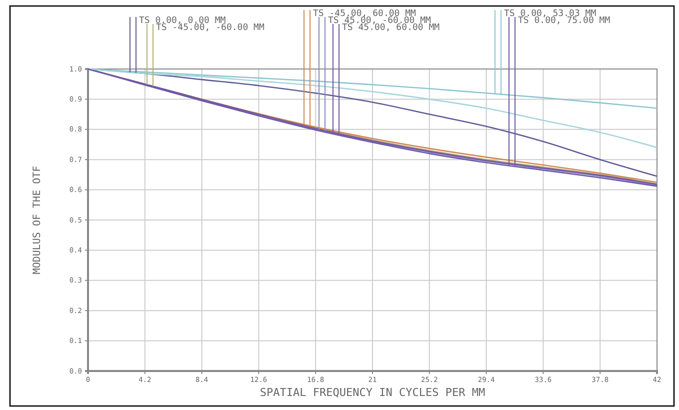 This screenshot has width=679, height=410. Describe the element at coordinates (391, 28) in the screenshot. I see `text: TS 45.00, 60.00 MM` at that location.